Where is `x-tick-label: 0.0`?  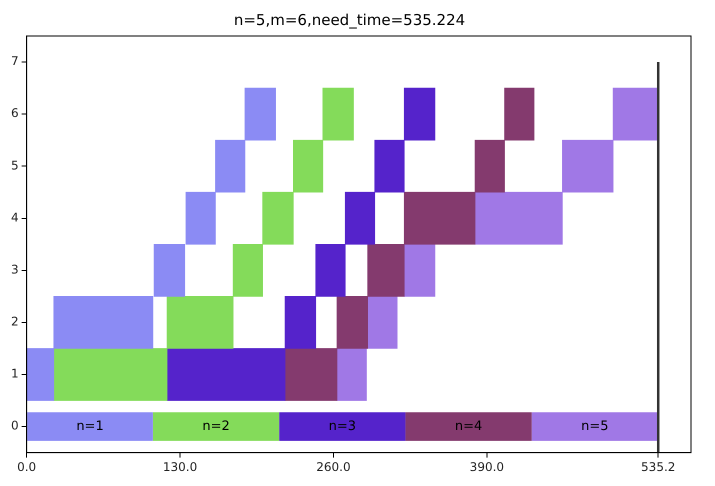 x-tick-label: 0.0 is located at coordinates (26, 467).